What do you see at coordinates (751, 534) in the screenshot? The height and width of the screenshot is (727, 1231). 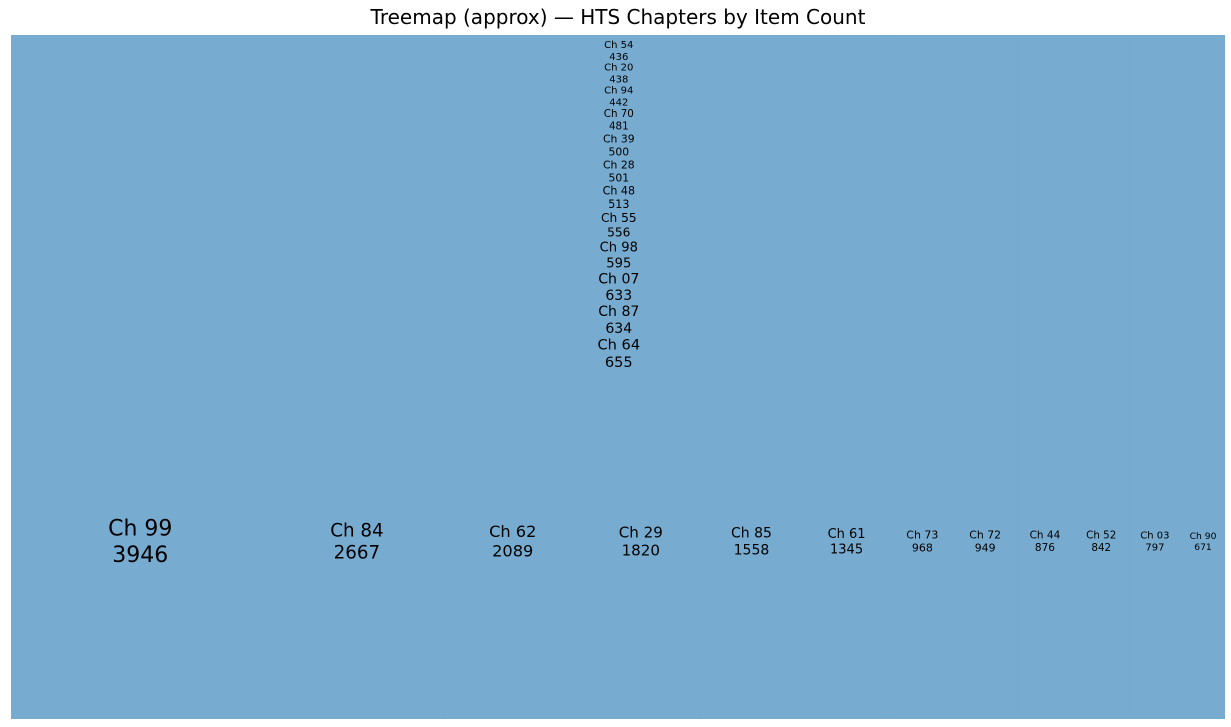 I see `tile-label: Ch 85` at bounding box center [751, 534].